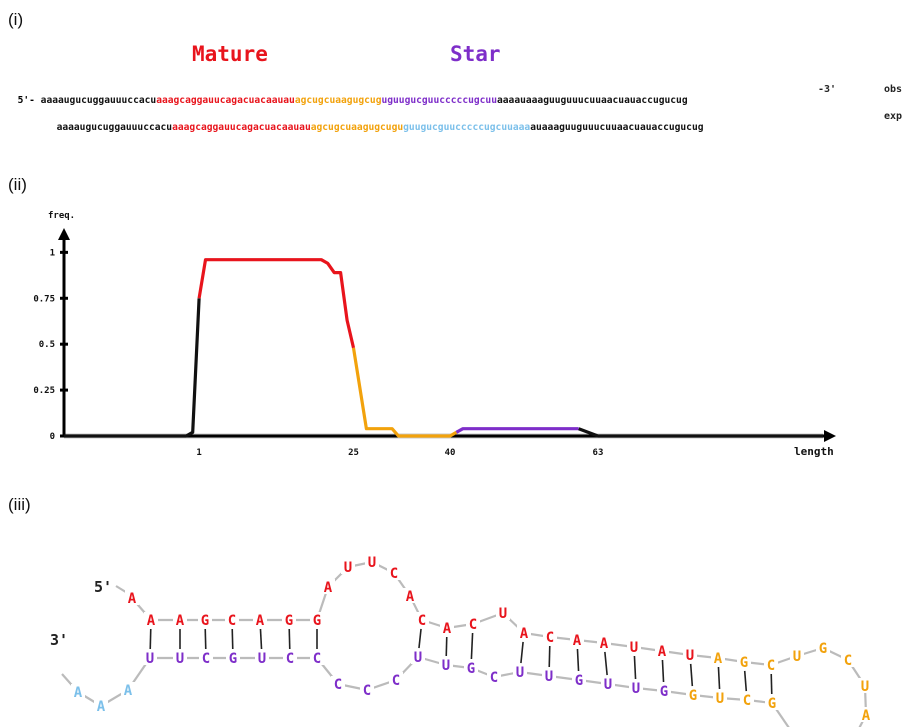 This screenshot has height=727, width=912. What do you see at coordinates (103, 587) in the screenshot?
I see `five-prime-end-label: 5'` at bounding box center [103, 587].